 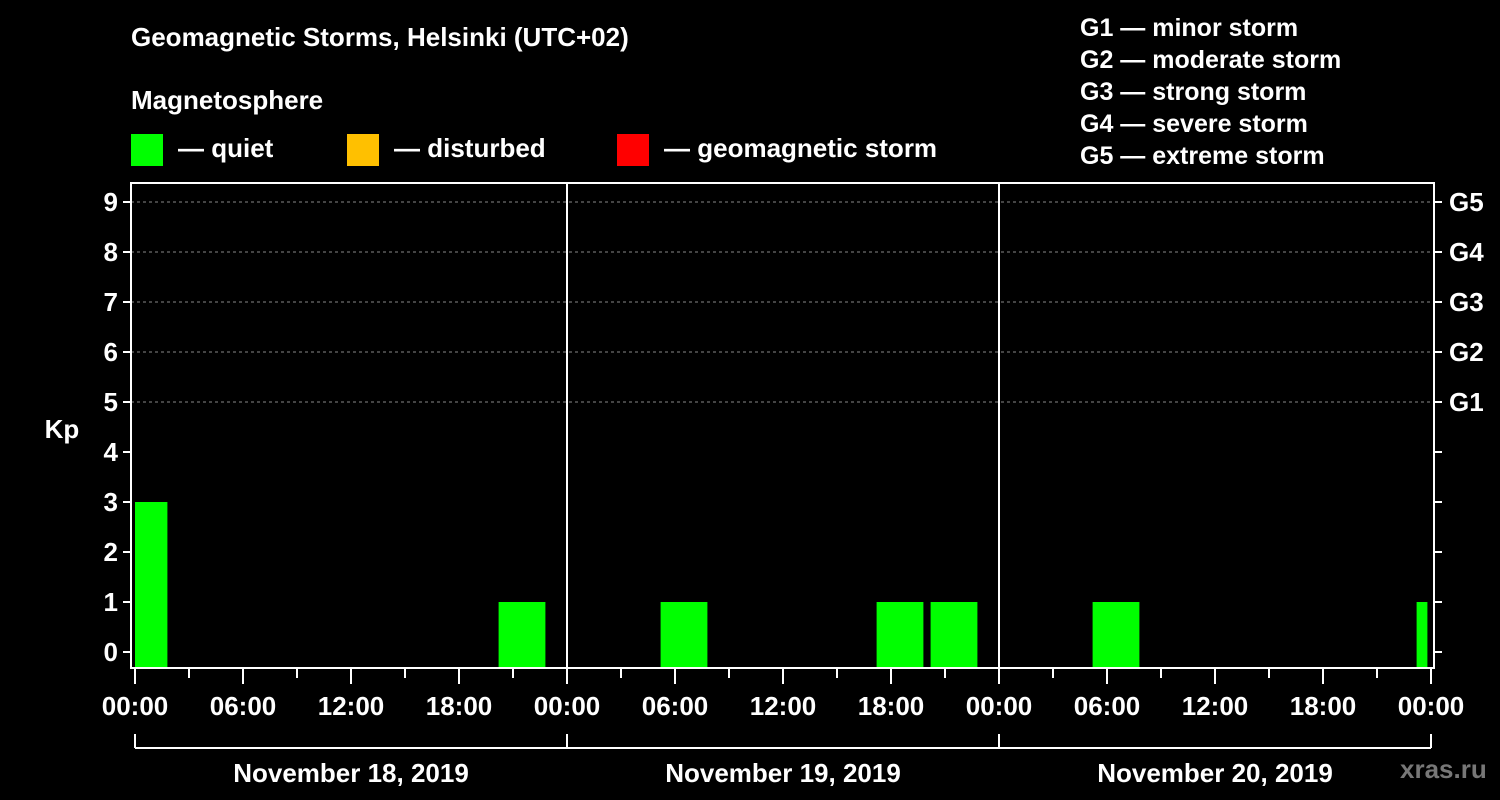 What do you see at coordinates (1215, 773) in the screenshot?
I see `day-label-2: November 20, 2019` at bounding box center [1215, 773].